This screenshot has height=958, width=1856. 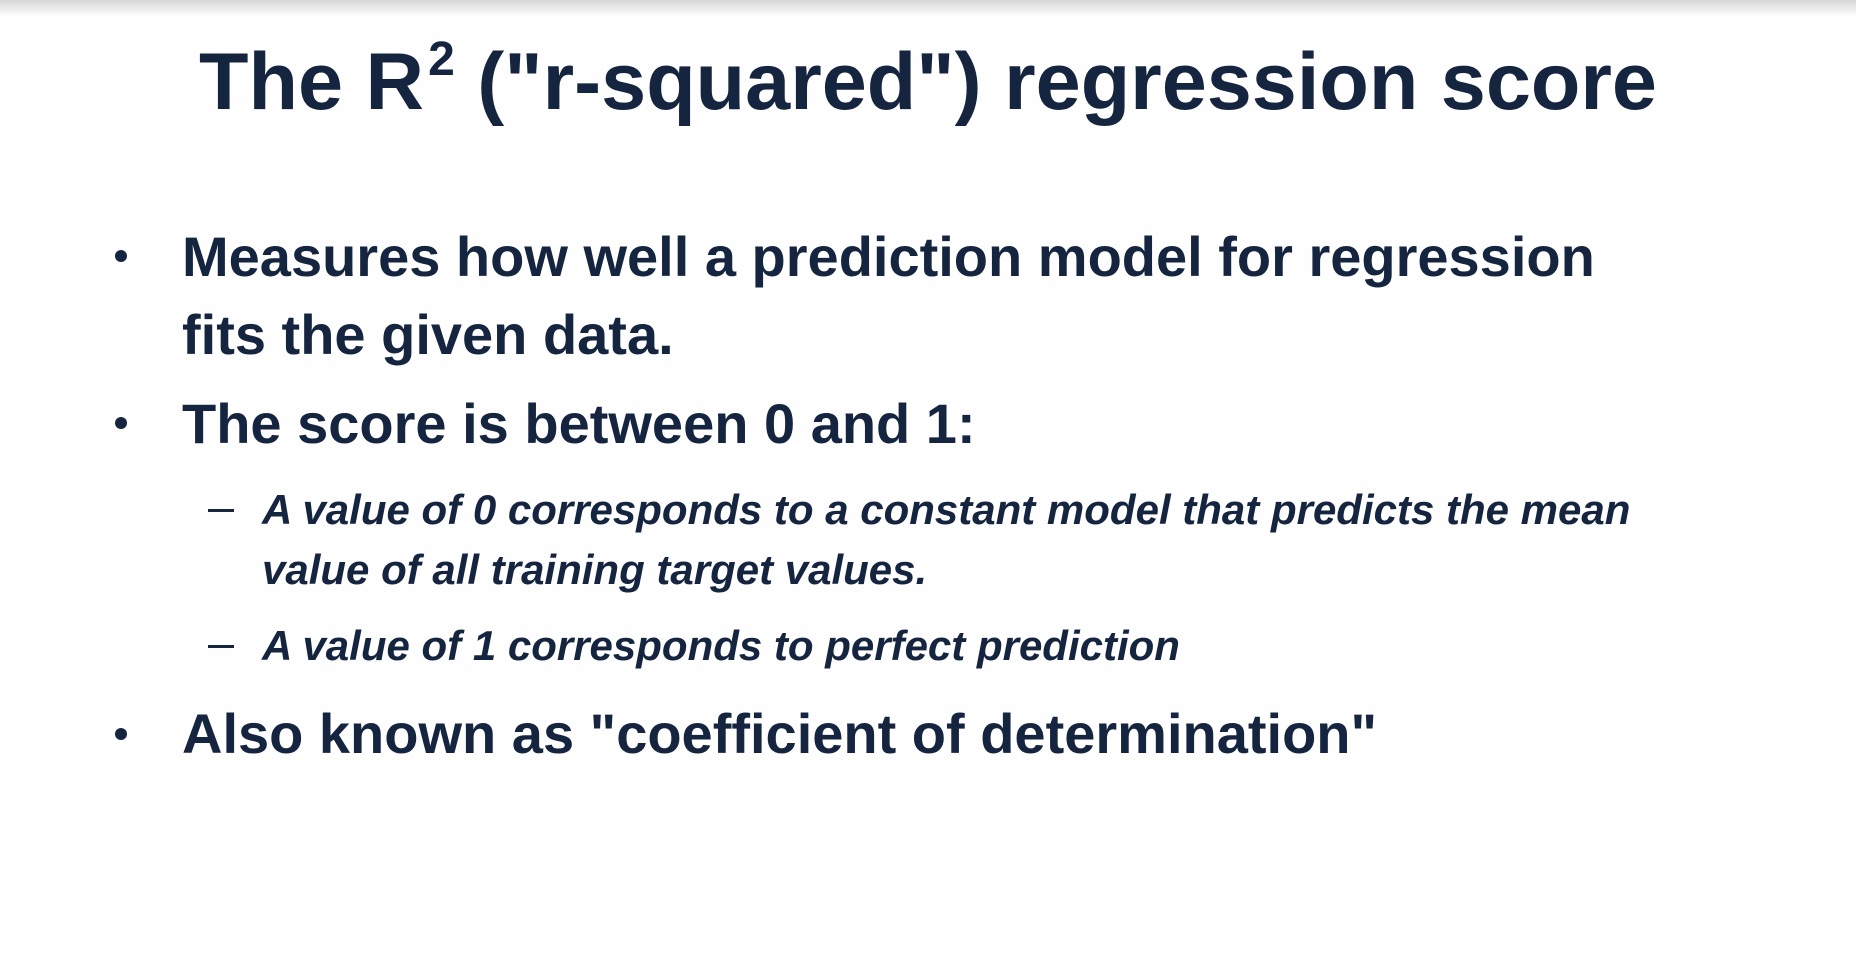 What do you see at coordinates (595, 569) in the screenshot?
I see `sub-bullet-1-line-2: value of all training target values.` at bounding box center [595, 569].